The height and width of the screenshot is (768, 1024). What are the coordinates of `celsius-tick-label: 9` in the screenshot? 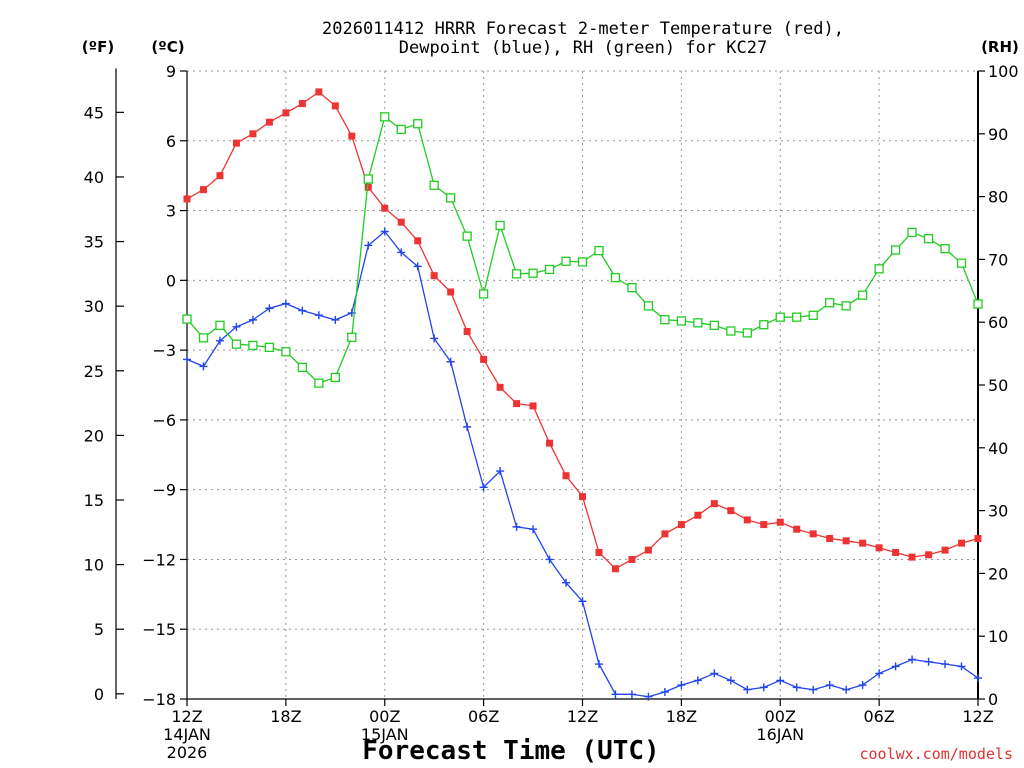 It's located at (171, 71).